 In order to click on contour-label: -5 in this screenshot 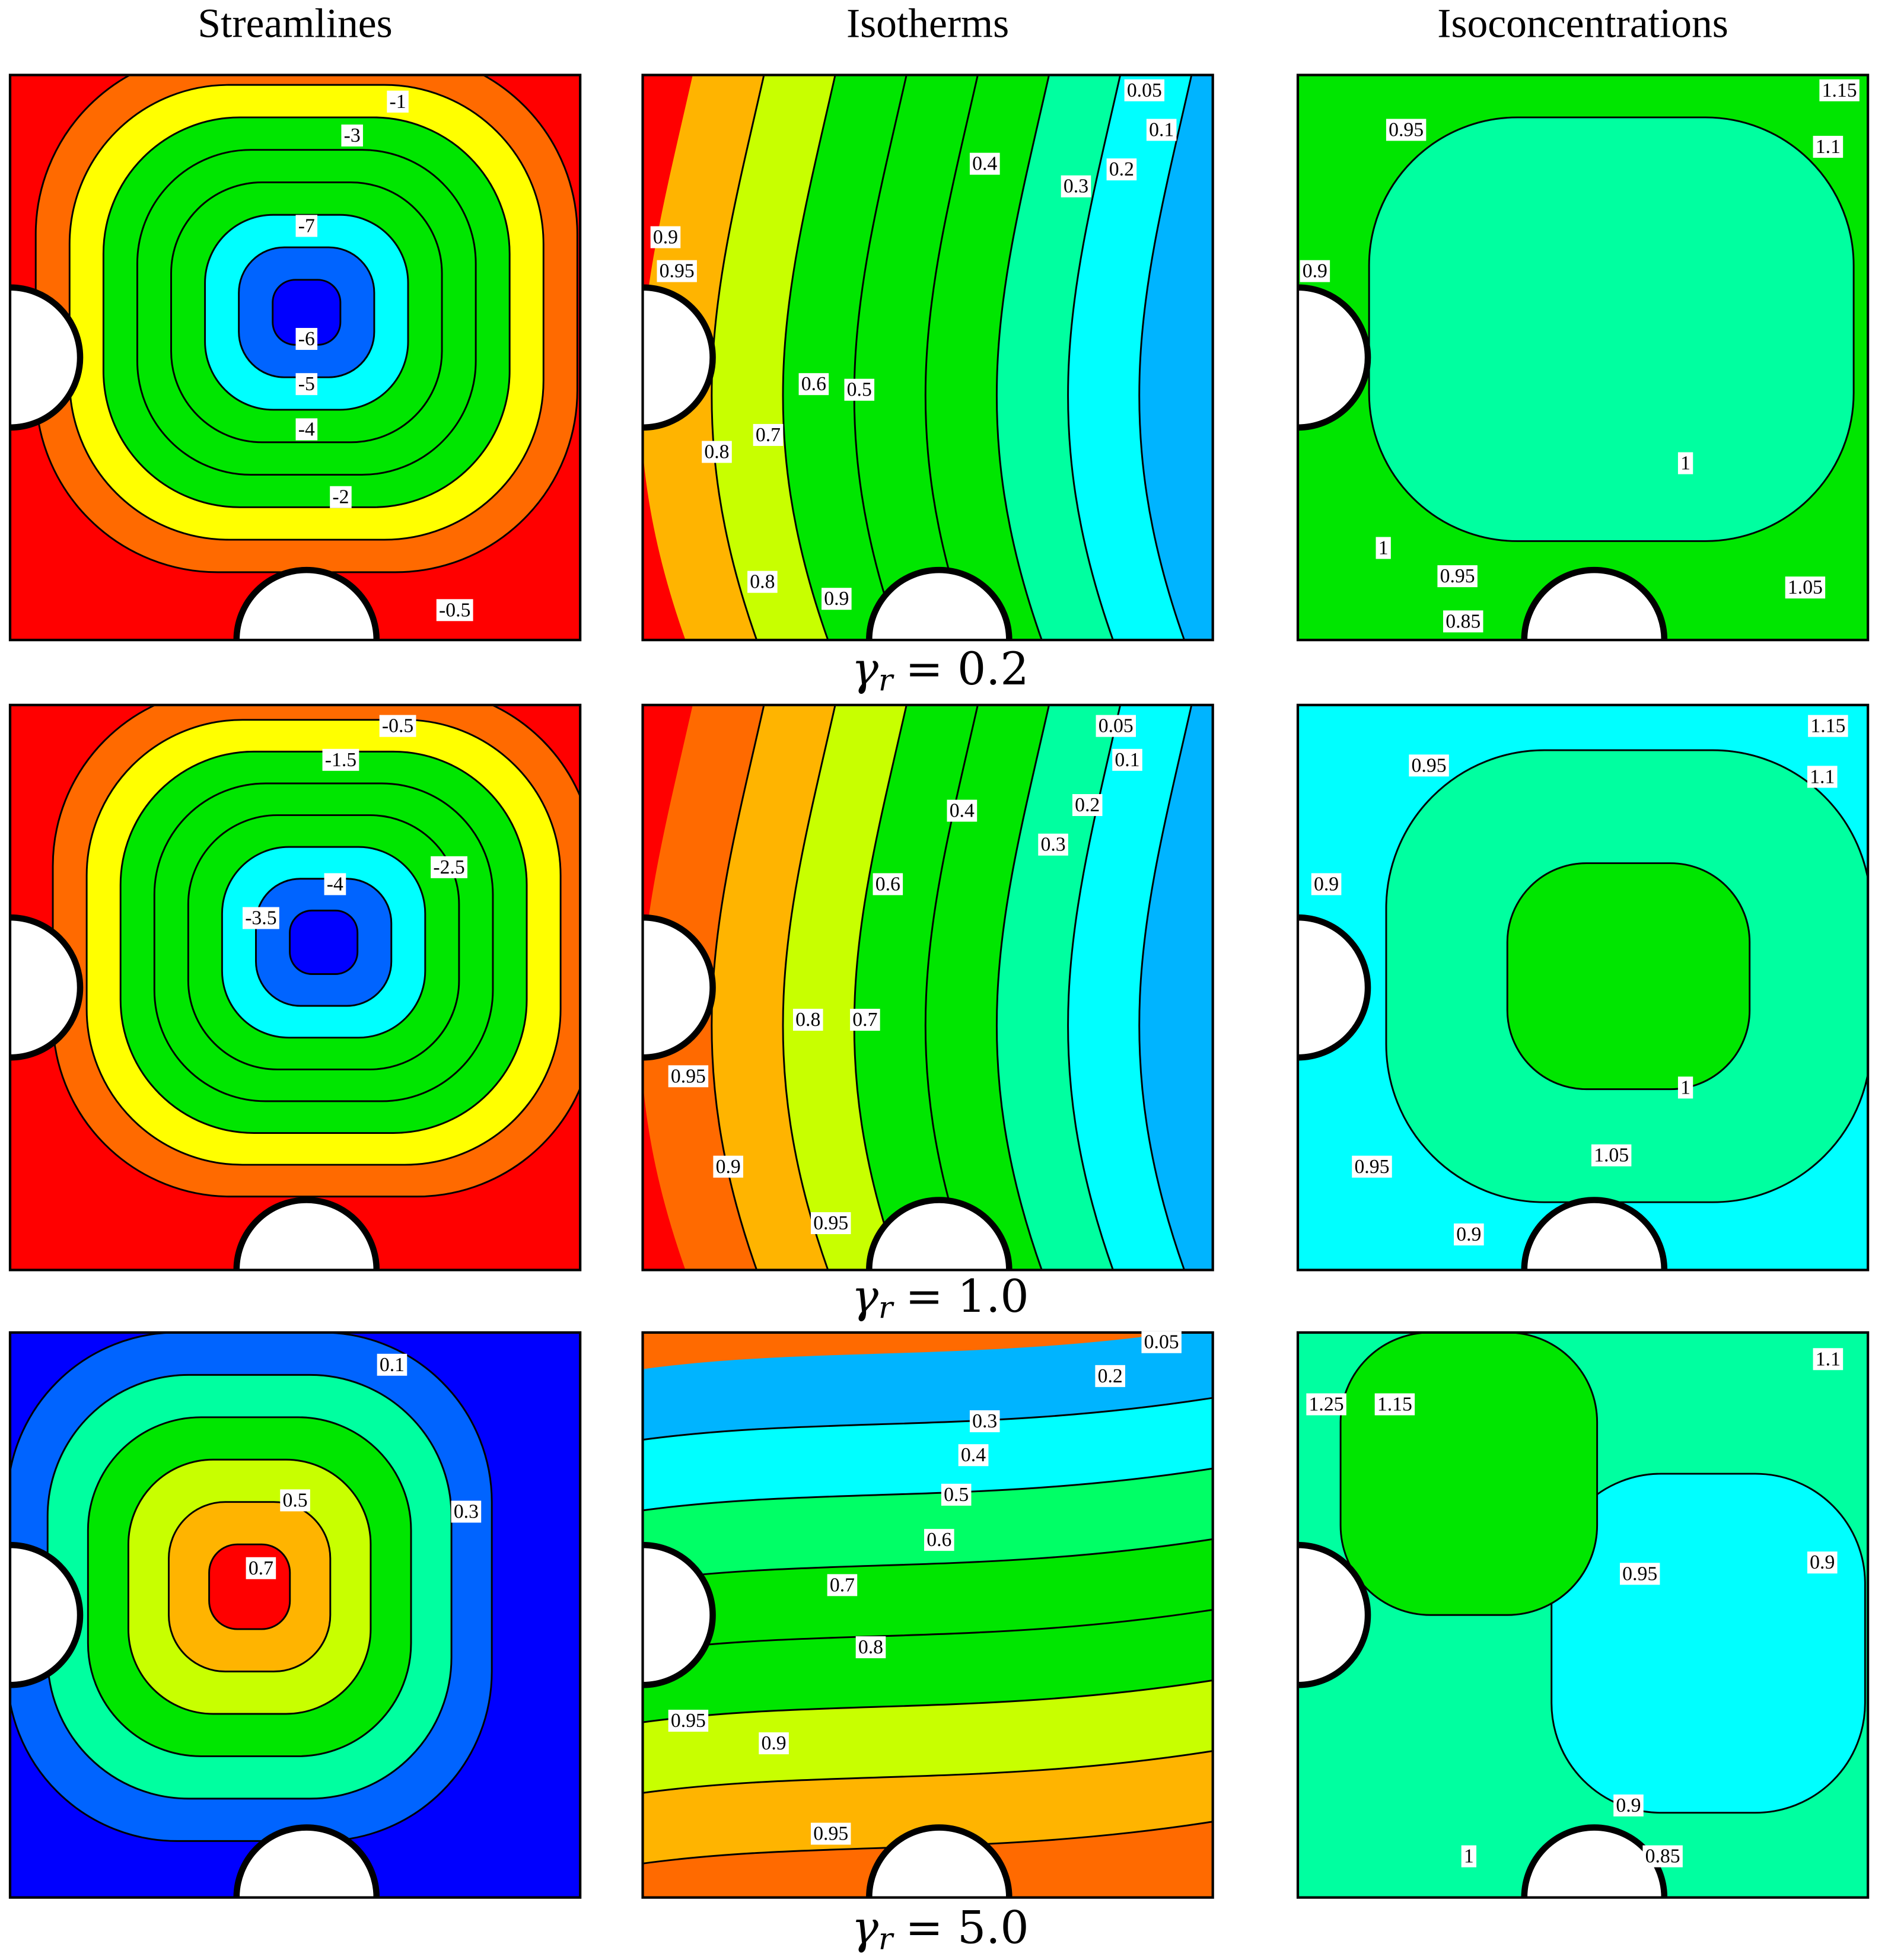, I will do `click(306, 384)`.